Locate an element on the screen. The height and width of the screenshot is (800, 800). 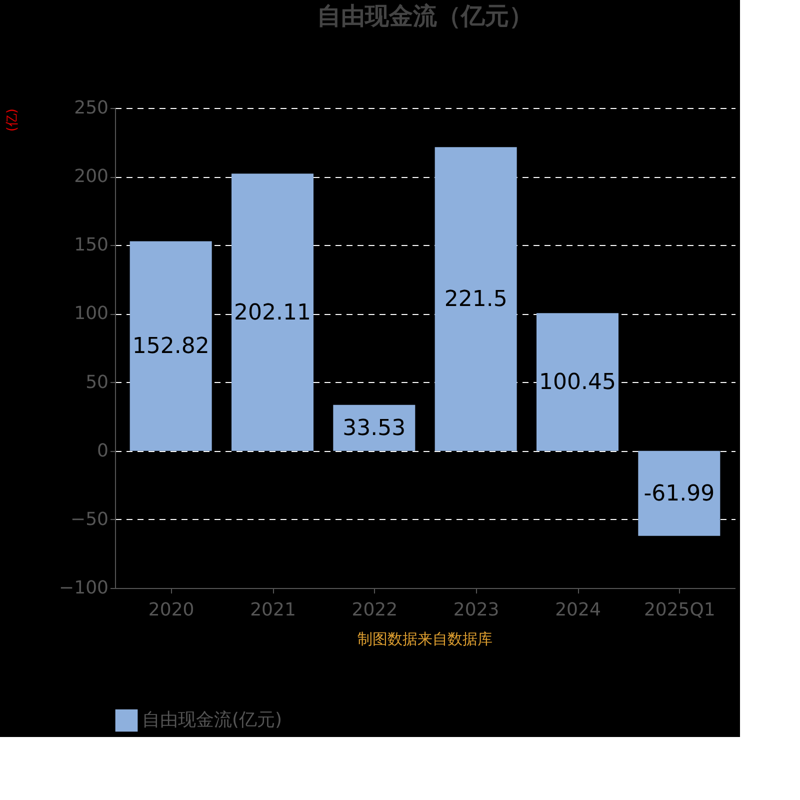
y-tick-label: −100 is located at coordinates (83, 588).